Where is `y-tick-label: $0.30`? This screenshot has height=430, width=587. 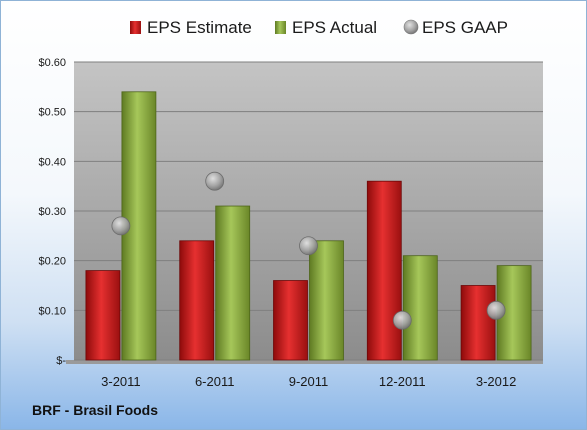
y-tick-label: $0.30 is located at coordinates (52, 212).